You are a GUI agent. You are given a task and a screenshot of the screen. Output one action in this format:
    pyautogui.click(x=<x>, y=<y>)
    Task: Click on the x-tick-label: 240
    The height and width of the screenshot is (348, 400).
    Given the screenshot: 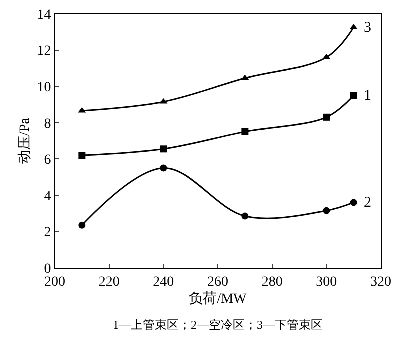 What is the action you would take?
    pyautogui.click(x=163, y=282)
    